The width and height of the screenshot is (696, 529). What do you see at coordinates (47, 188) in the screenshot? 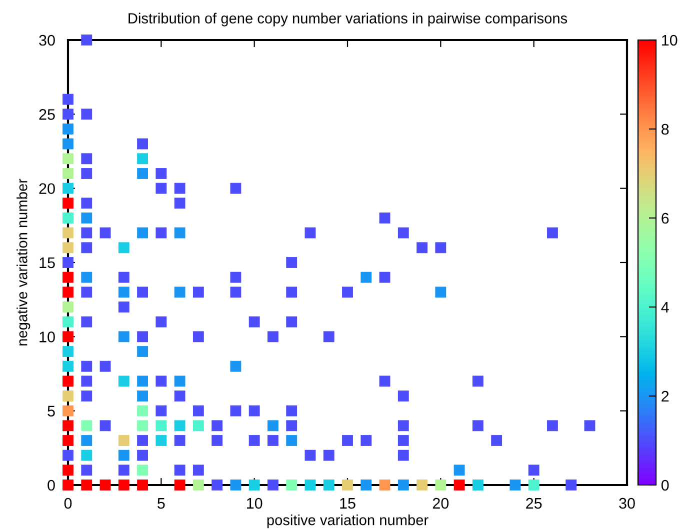
I see `y-tick-label: 20` at bounding box center [47, 188].